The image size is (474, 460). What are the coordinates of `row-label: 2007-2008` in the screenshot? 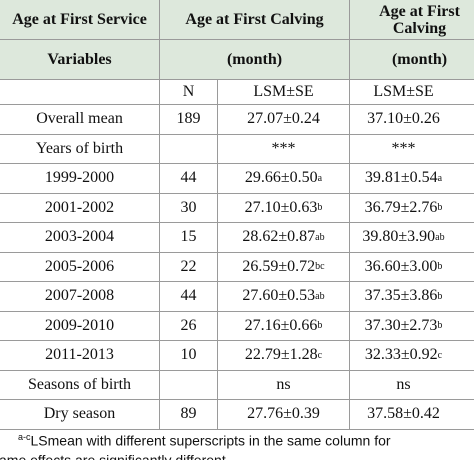 It's located at (79, 296).